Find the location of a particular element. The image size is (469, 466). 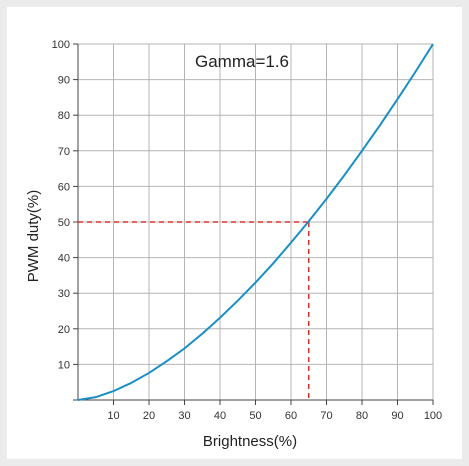

x-tick-label: 10 is located at coordinates (113, 416).